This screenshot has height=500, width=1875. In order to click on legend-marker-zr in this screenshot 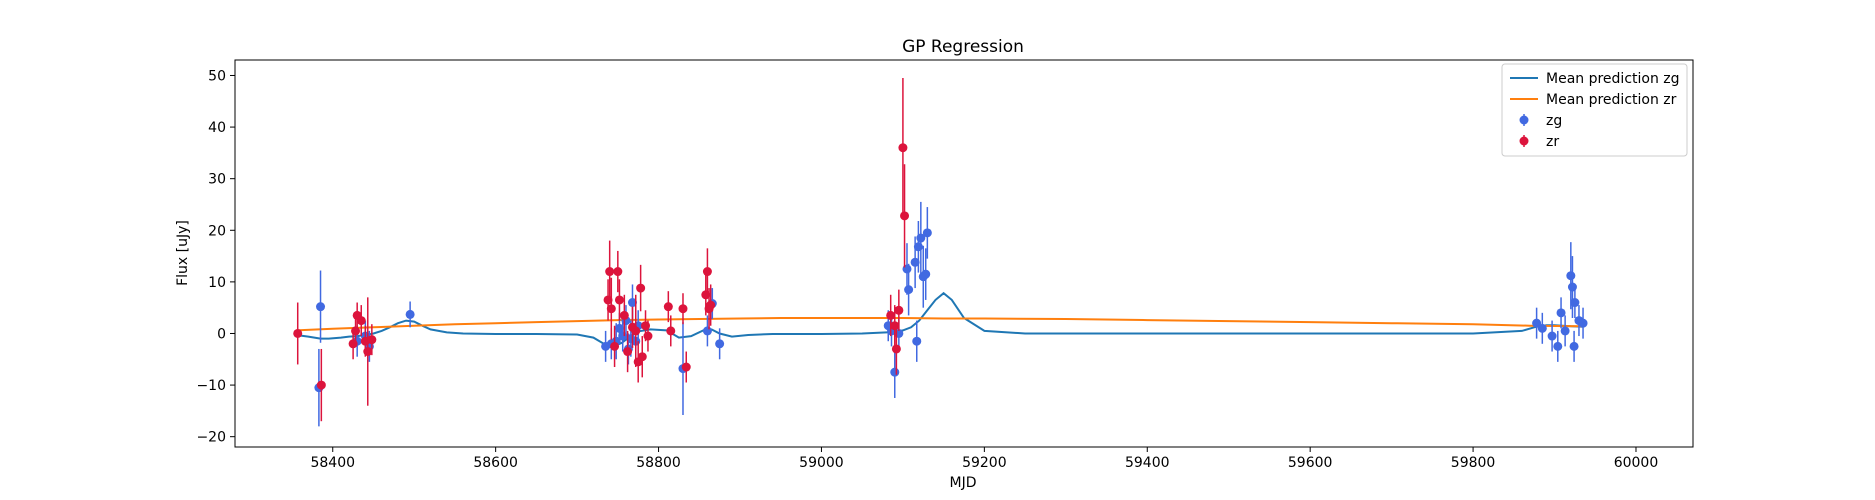, I will do `click(1524, 141)`.